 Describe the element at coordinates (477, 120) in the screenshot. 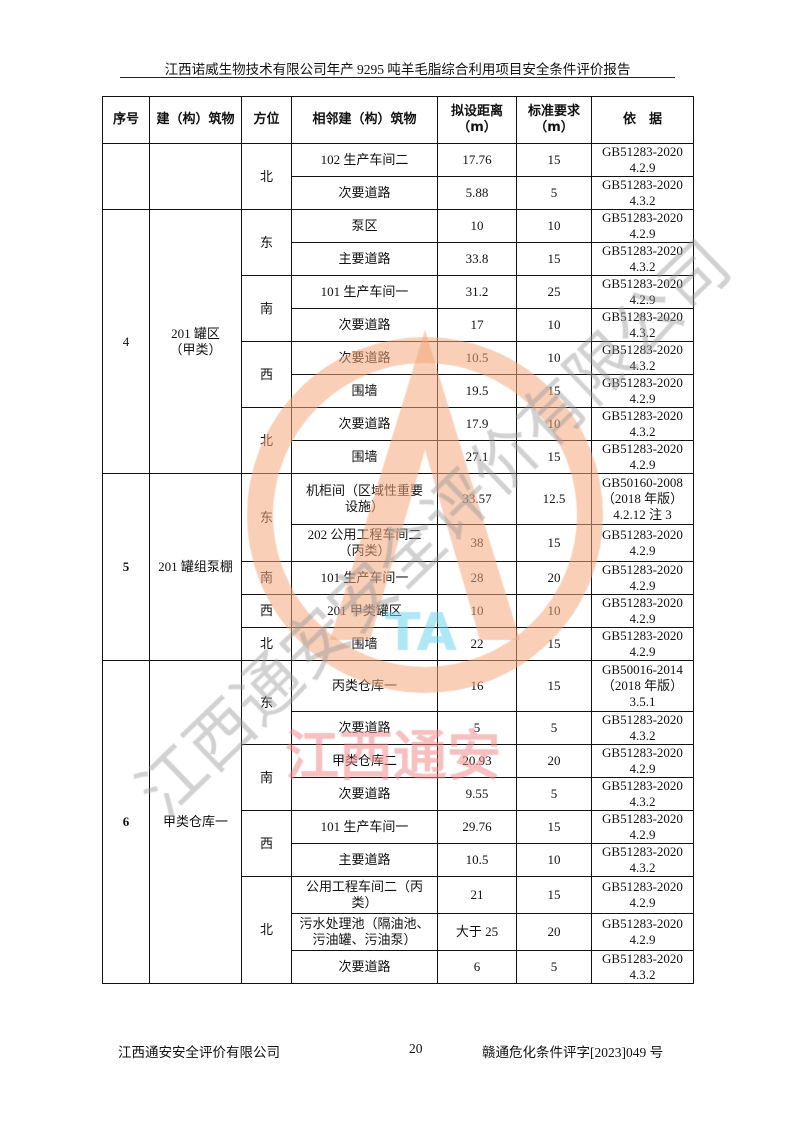

I see `column-header: 拟设距离 （m）` at that location.